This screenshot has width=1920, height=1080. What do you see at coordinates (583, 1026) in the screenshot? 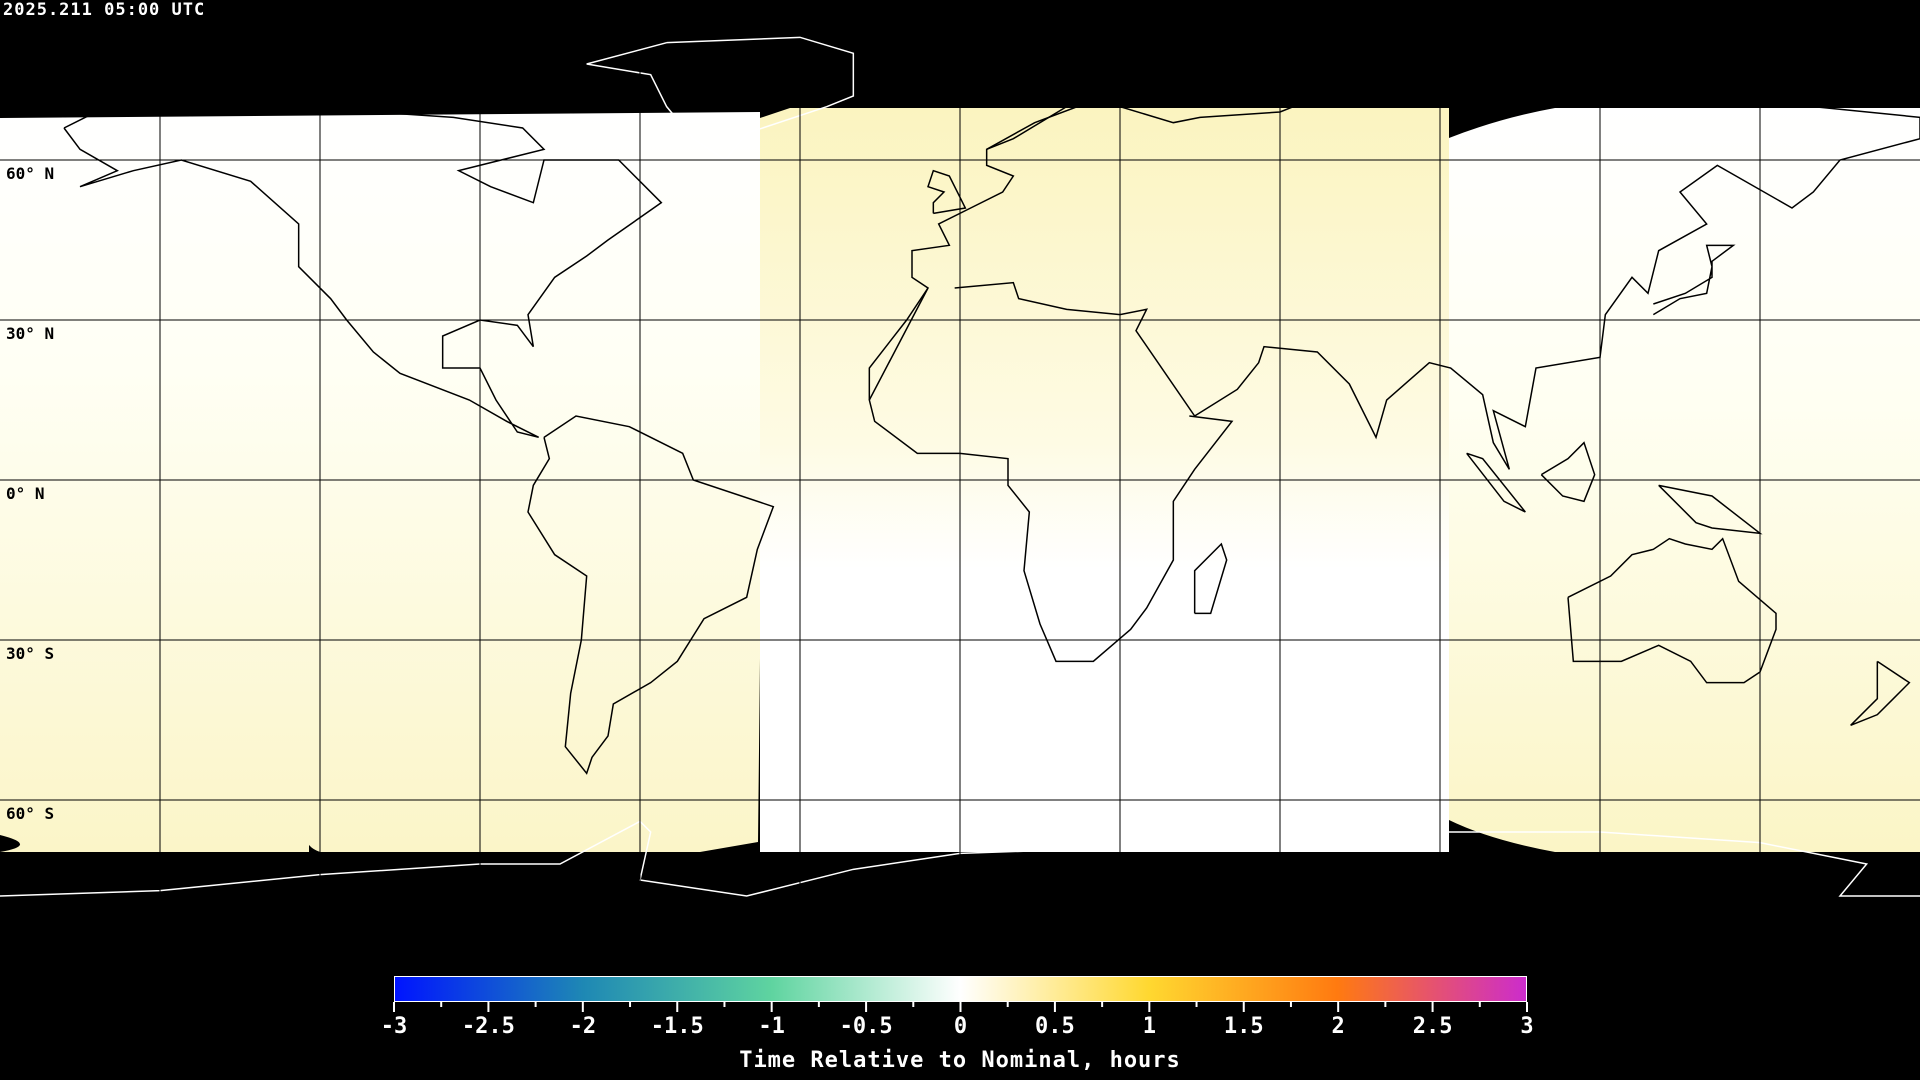
I see `colorbar-tick-label: -2` at bounding box center [583, 1026].